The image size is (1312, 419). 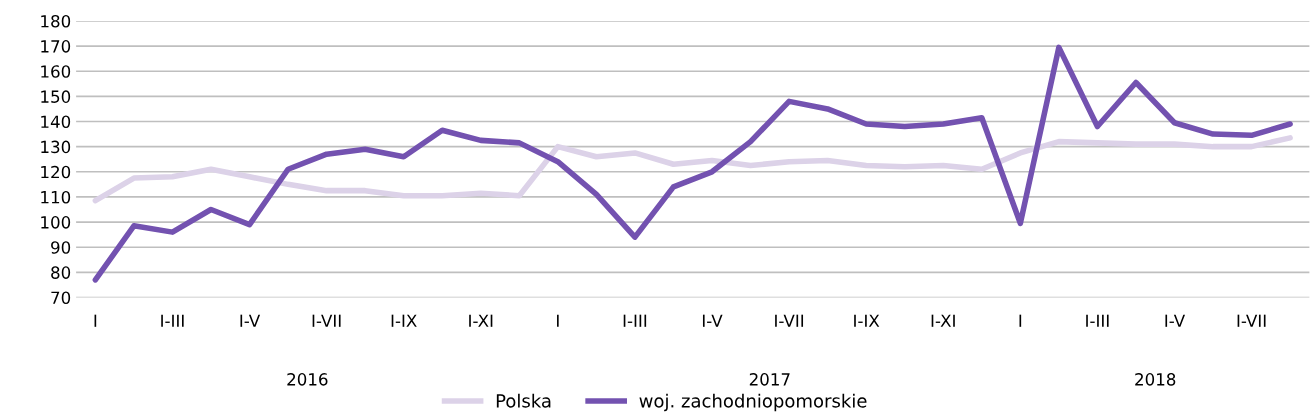 What do you see at coordinates (56, 147) in the screenshot?
I see `y-tick-label: 130` at bounding box center [56, 147].